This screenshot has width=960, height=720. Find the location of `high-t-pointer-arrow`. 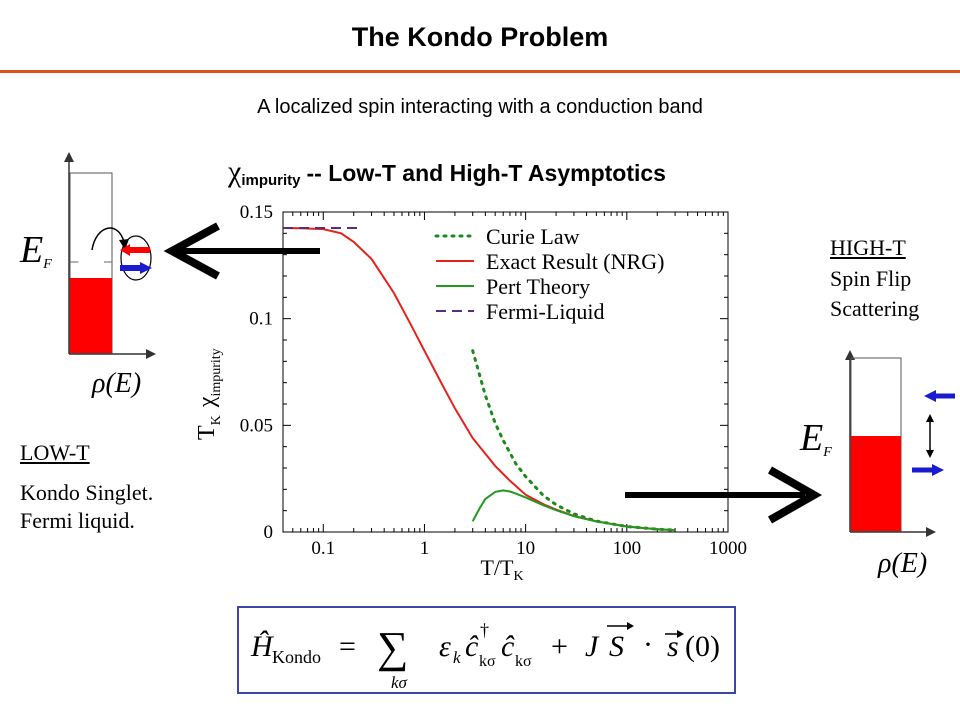

high-t-pointer-arrow is located at coordinates (724, 495).